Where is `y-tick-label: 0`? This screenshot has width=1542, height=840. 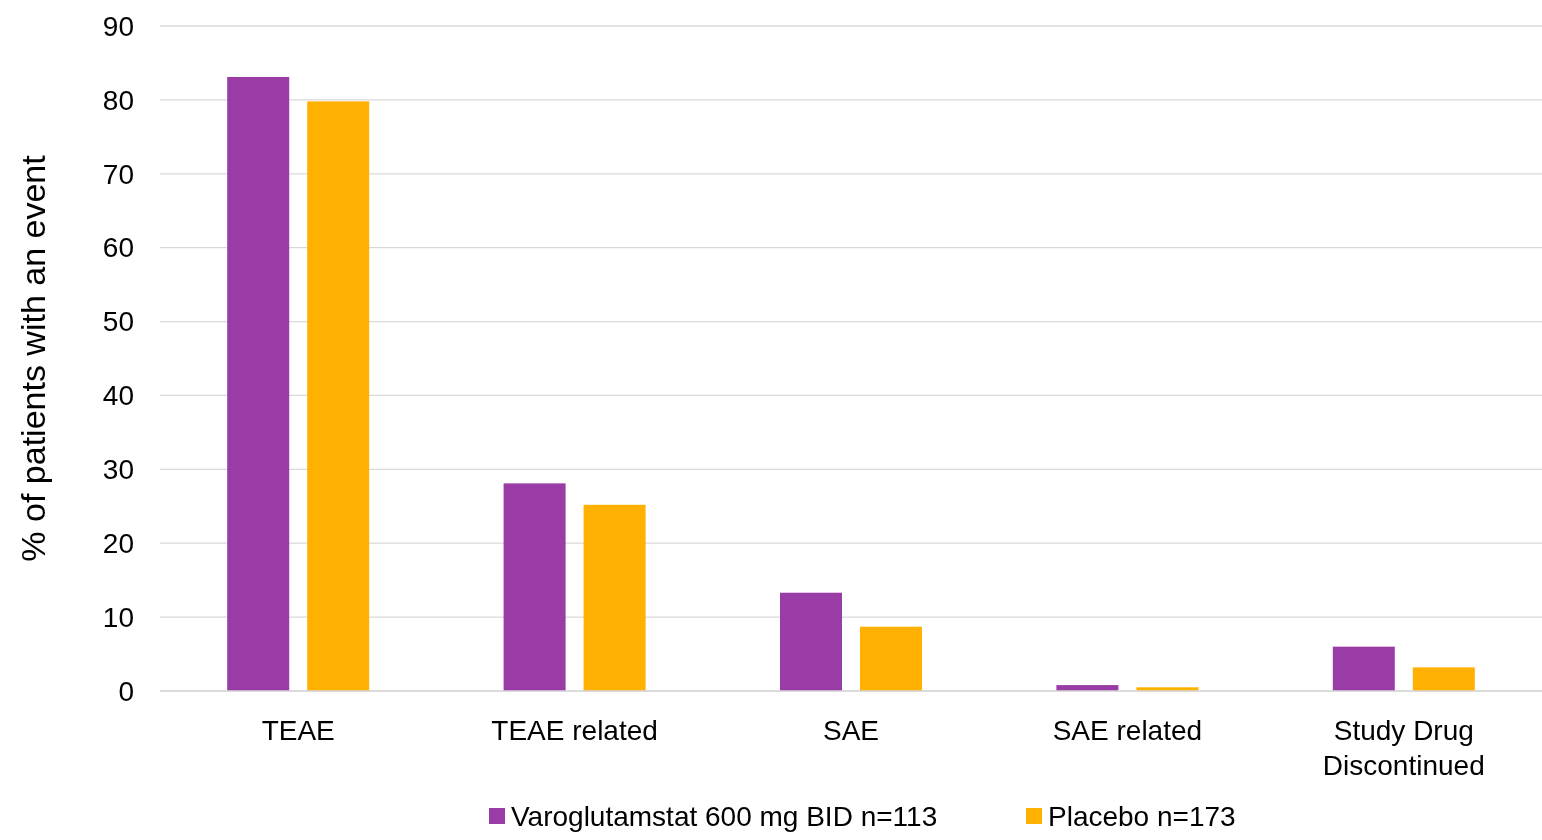 y-tick-label: 0 is located at coordinates (126, 691).